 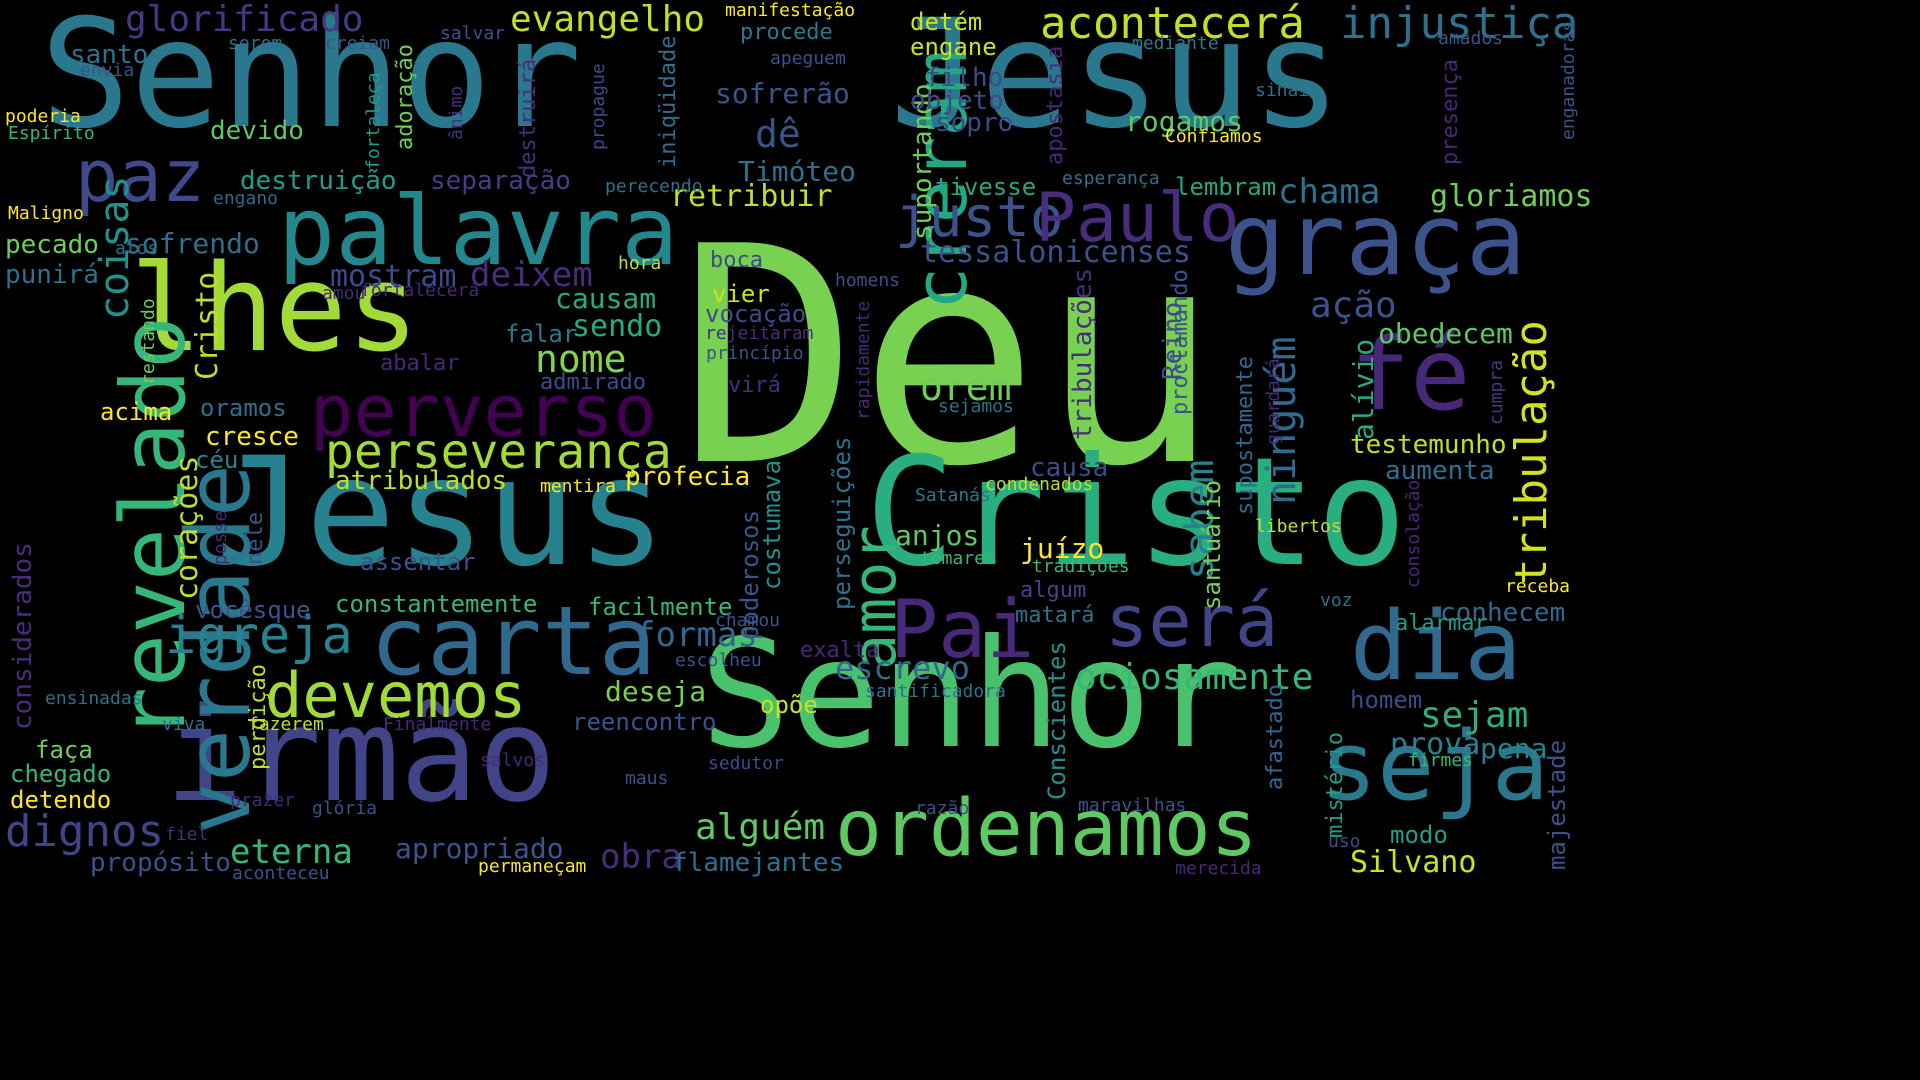 What do you see at coordinates (1440, 471) in the screenshot?
I see `word-77: aumenta` at bounding box center [1440, 471].